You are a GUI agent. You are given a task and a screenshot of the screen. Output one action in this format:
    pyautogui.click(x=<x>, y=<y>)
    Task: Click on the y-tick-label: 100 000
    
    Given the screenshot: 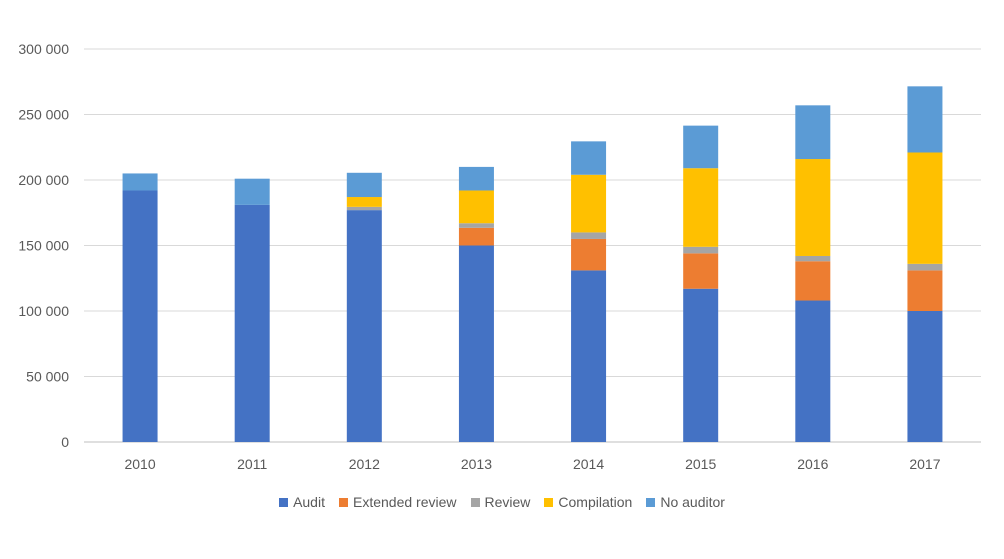 What is the action you would take?
    pyautogui.click(x=43, y=311)
    